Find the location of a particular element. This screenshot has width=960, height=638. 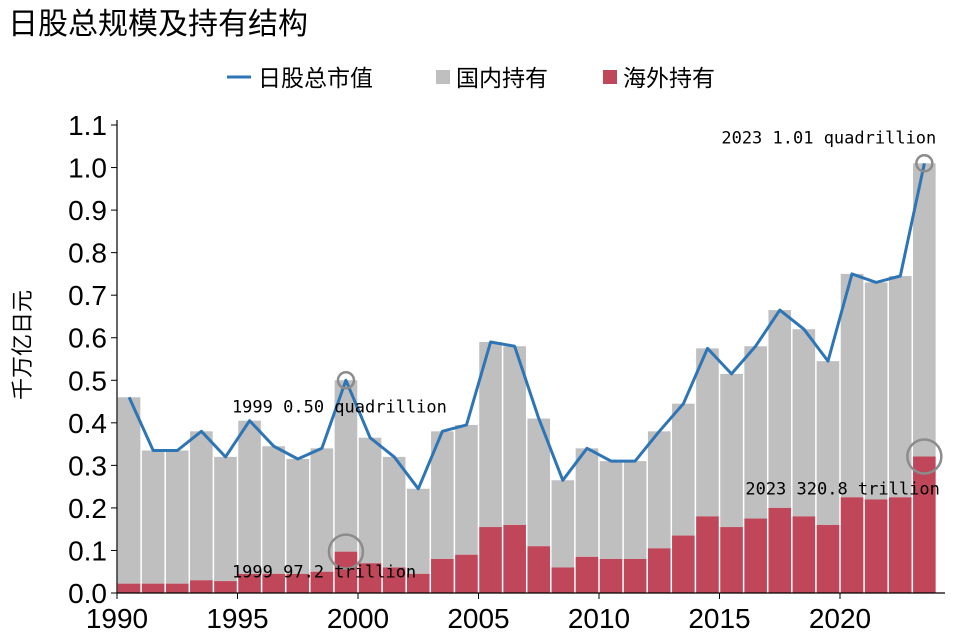

x-tick-label: 2000 is located at coordinates (358, 618).